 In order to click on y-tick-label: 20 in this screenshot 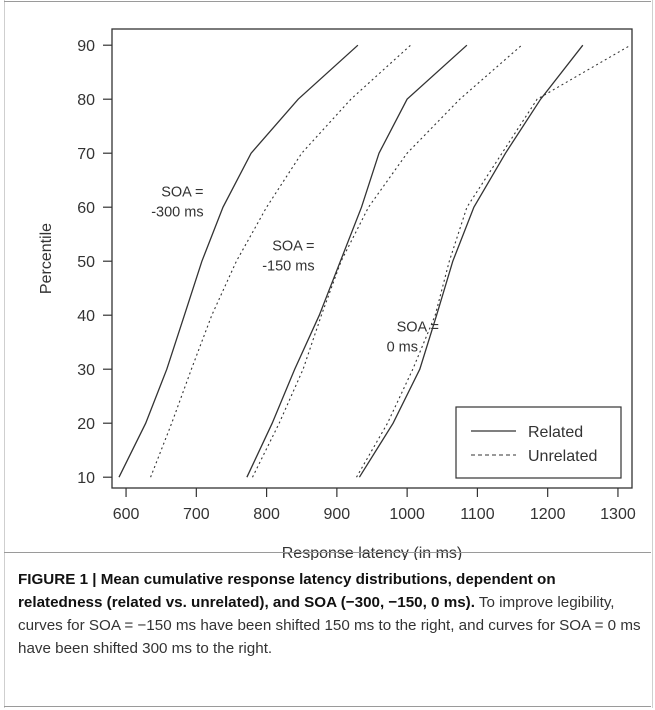, I will do `click(86, 424)`.